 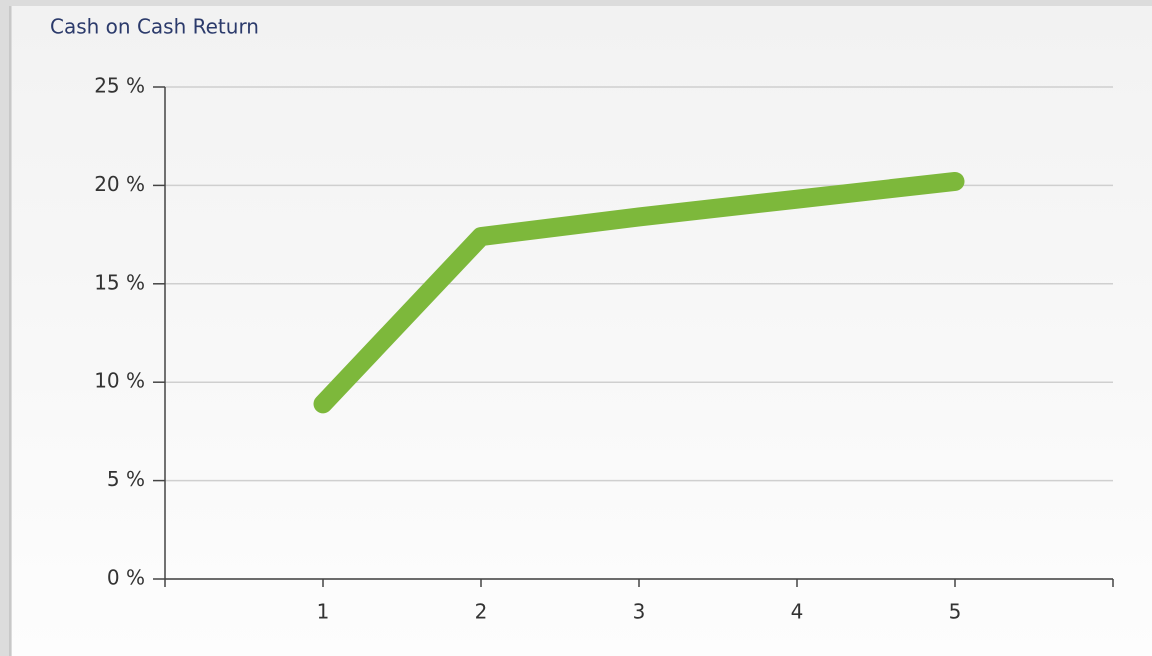 I want to click on x-tick-label: 1, so click(x=323, y=612).